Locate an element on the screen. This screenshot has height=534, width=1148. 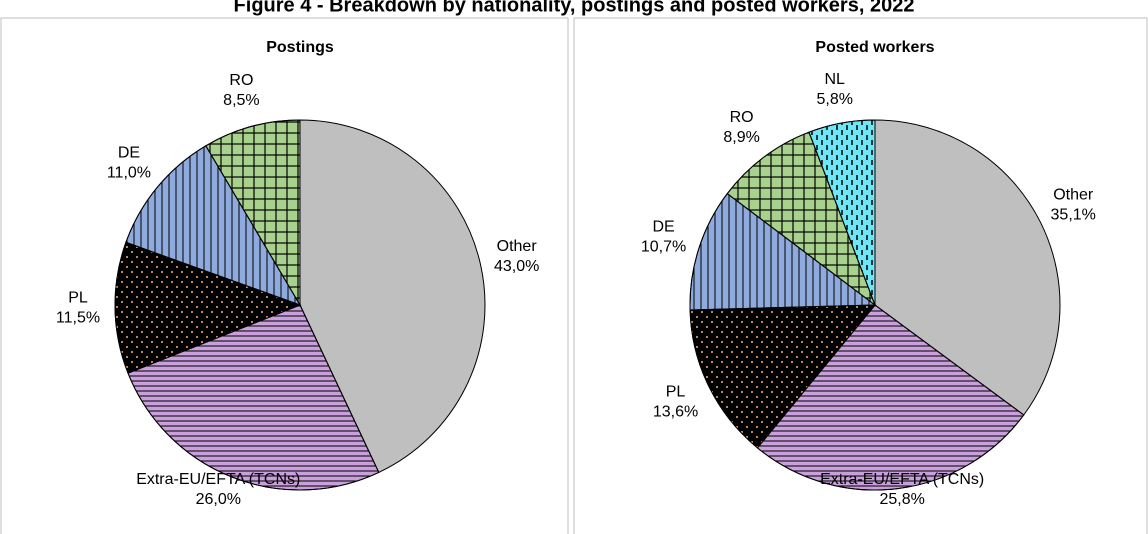
slice-value-label: 13,6% is located at coordinates (675, 412).